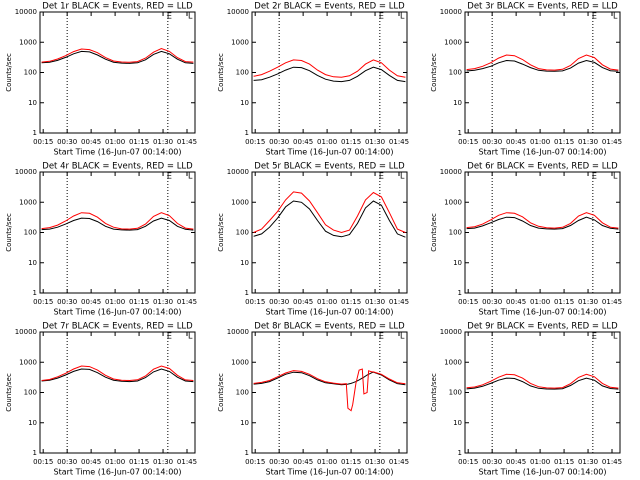  I want to click on chart-title: Det 4r BLACK = Events, RED = LLD, so click(117, 167).